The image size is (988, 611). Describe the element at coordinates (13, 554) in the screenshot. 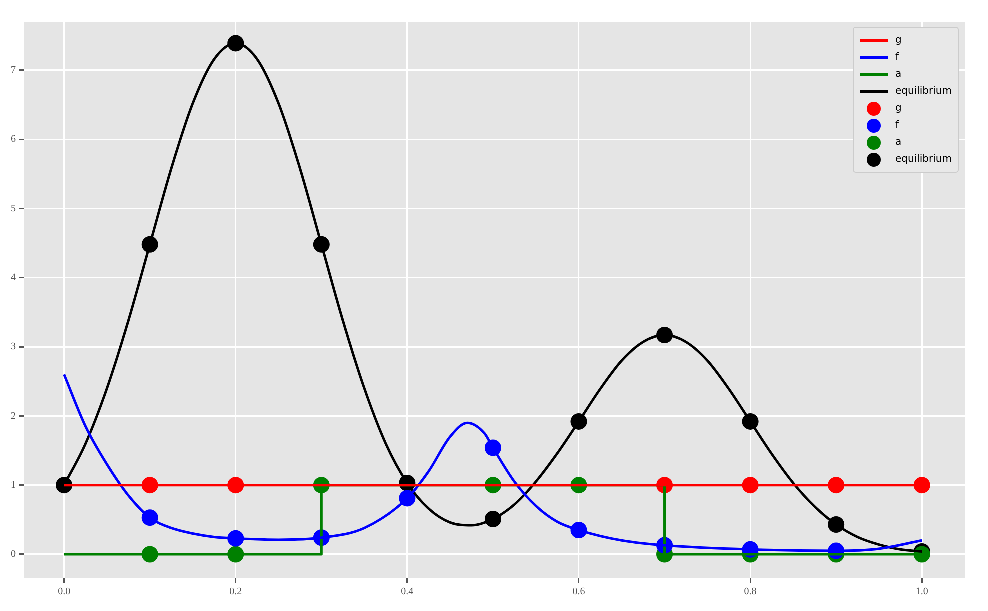

I see `y-tick-label: 0` at that location.